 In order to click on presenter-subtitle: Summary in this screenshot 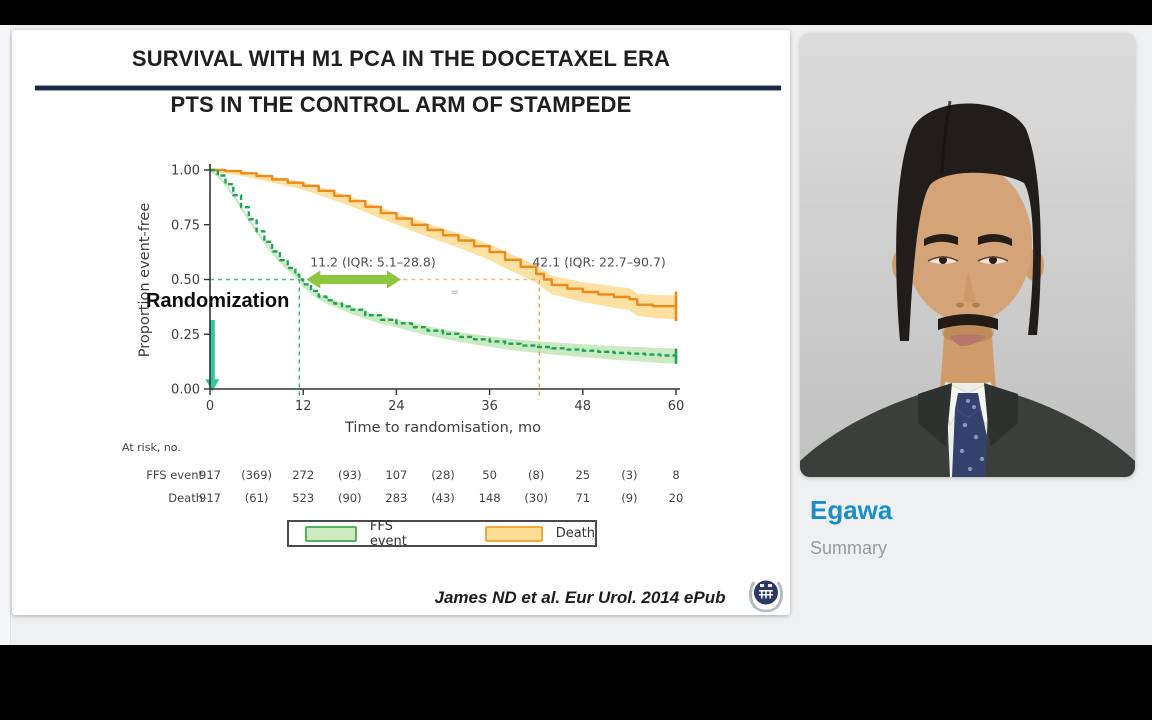, I will do `click(849, 548)`.